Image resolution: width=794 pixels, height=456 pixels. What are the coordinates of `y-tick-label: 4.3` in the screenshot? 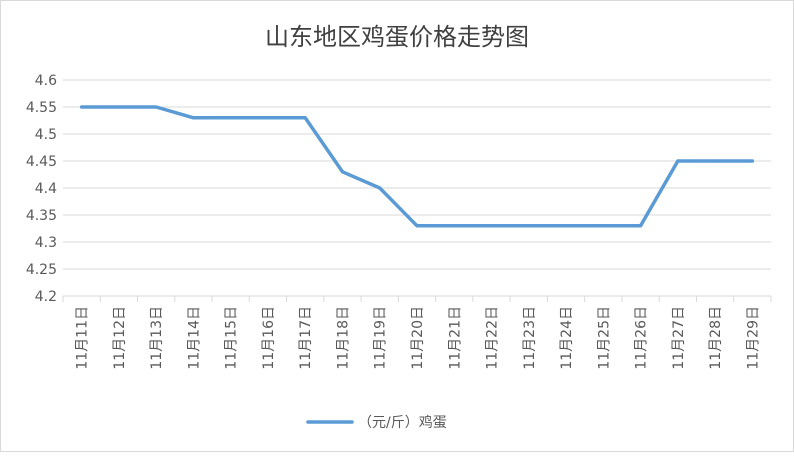 It's located at (46, 243).